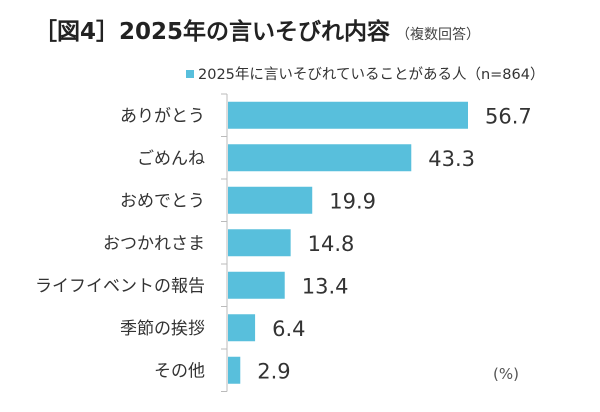  What do you see at coordinates (438, 35) in the screenshot?
I see `chart-subtitle: （複数回答）` at bounding box center [438, 35].